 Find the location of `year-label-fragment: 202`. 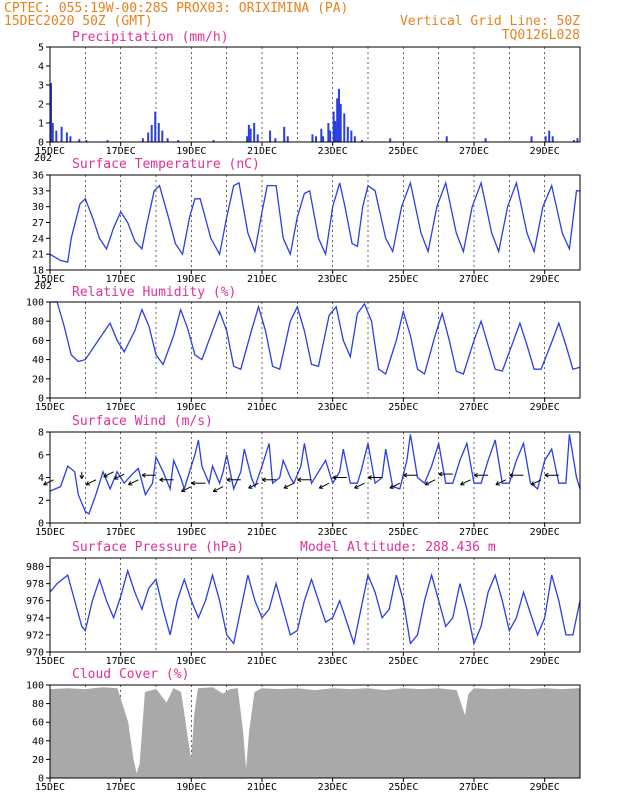

year-label-fragment: 202 is located at coordinates (43, 286).